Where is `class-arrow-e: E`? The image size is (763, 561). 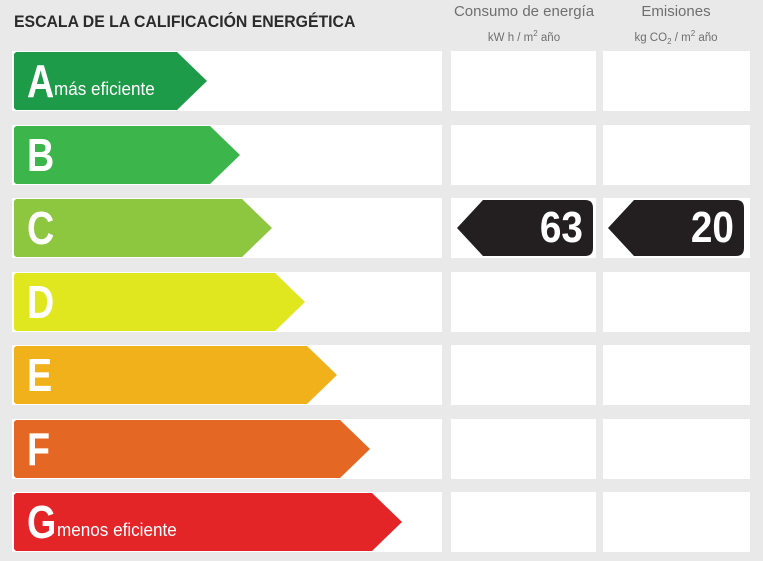 class-arrow-e: E is located at coordinates (175, 375).